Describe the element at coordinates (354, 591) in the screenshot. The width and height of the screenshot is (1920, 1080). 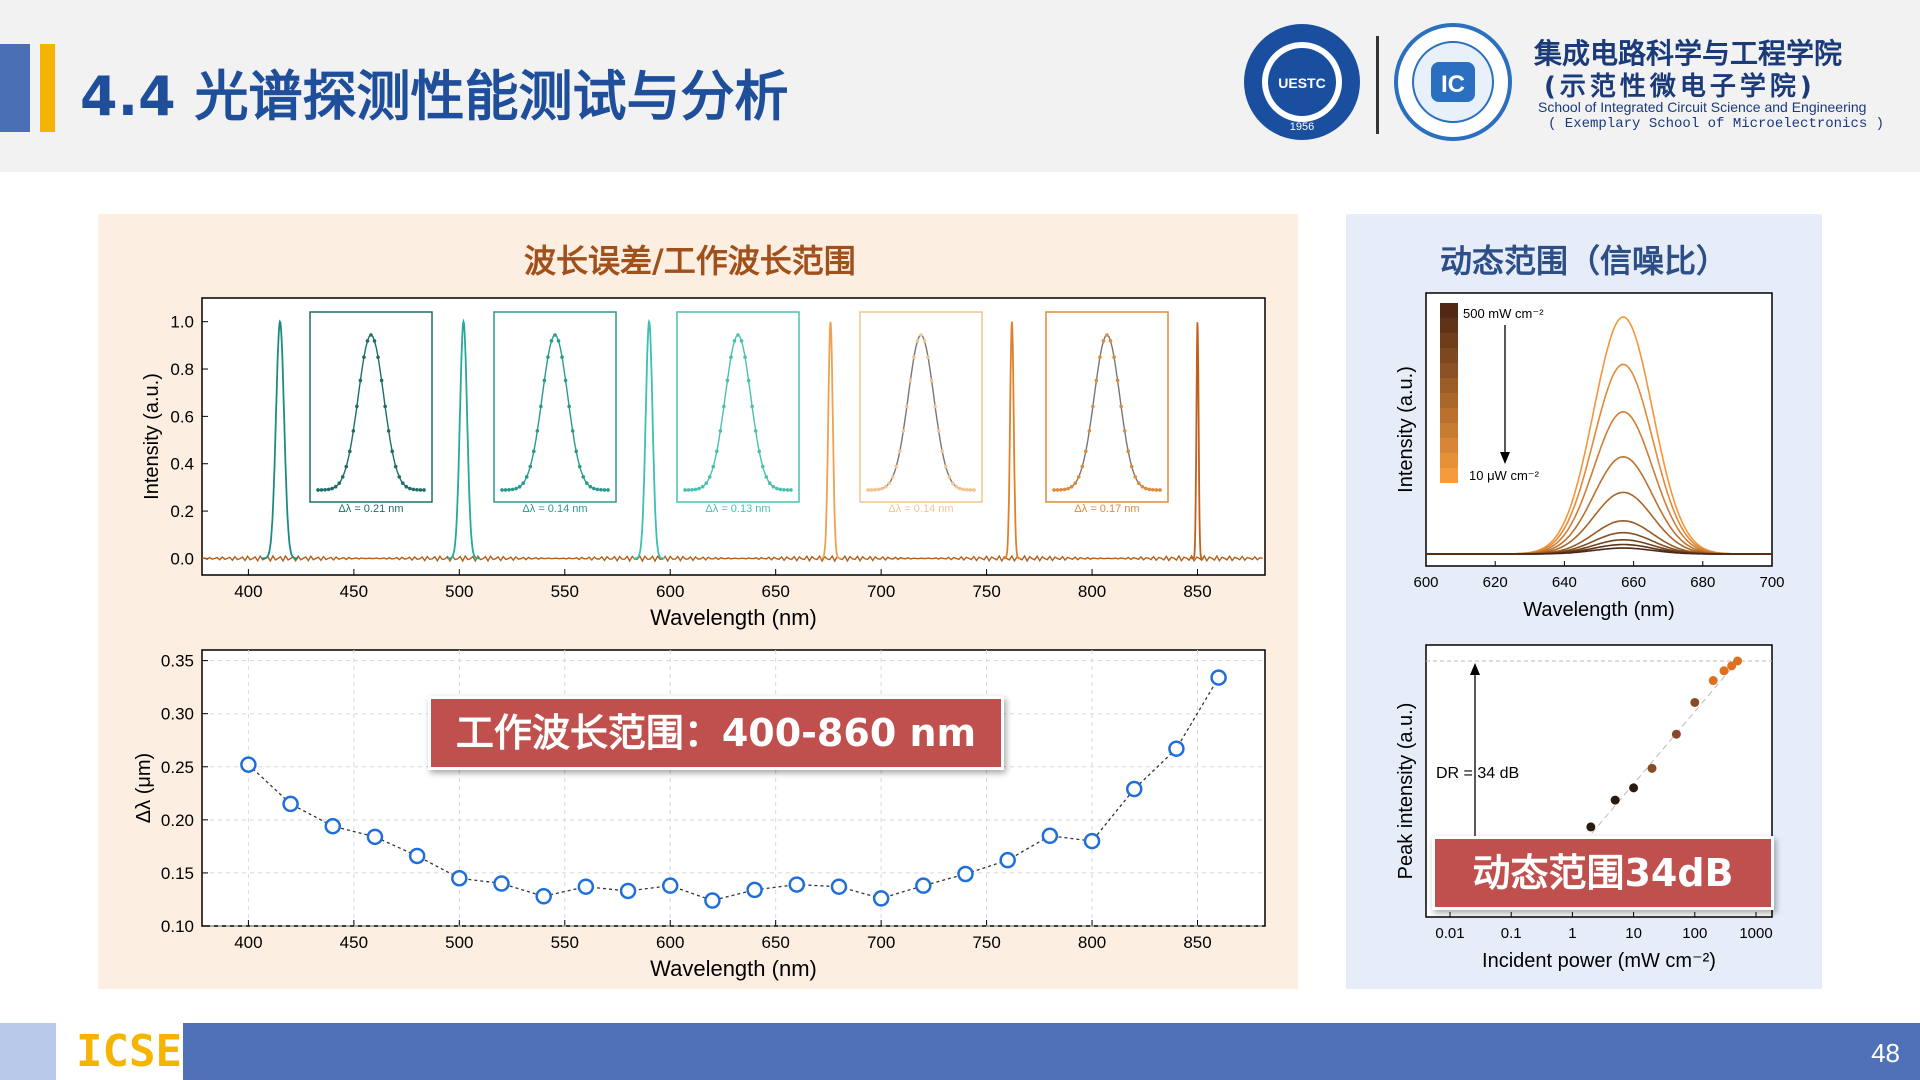
I see `spectra-x-tick-label: 450` at that location.